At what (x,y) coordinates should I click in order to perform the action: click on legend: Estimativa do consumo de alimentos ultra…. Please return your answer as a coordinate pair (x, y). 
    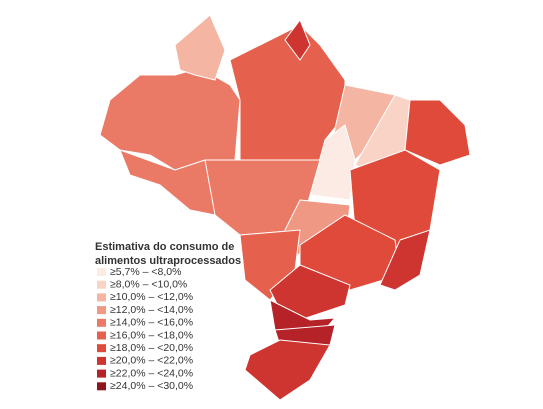
    Looking at the image, I should click on (168, 316).